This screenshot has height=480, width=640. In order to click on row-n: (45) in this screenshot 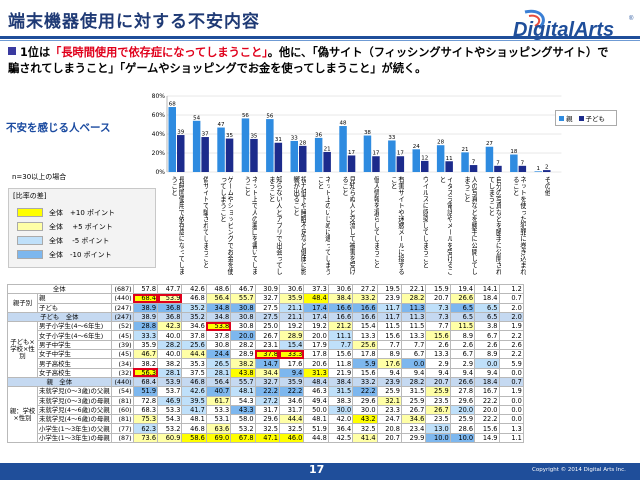, I will do `click(122, 354)`.